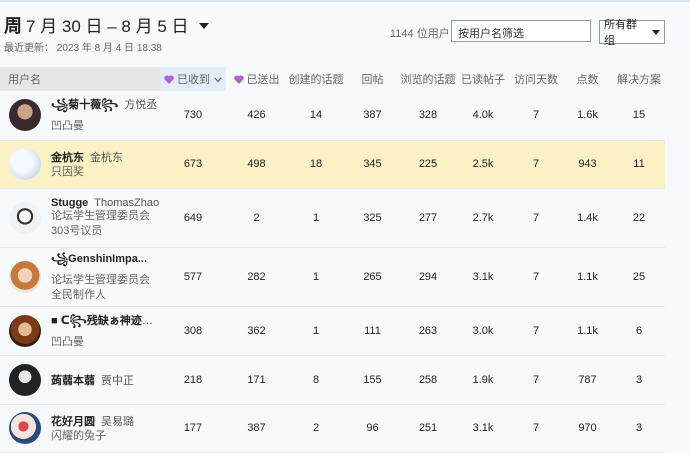 The image size is (690, 453). I want to click on user-text: ꧁菊十薇꧂ 方悦丞凹凸曼, so click(104, 115).